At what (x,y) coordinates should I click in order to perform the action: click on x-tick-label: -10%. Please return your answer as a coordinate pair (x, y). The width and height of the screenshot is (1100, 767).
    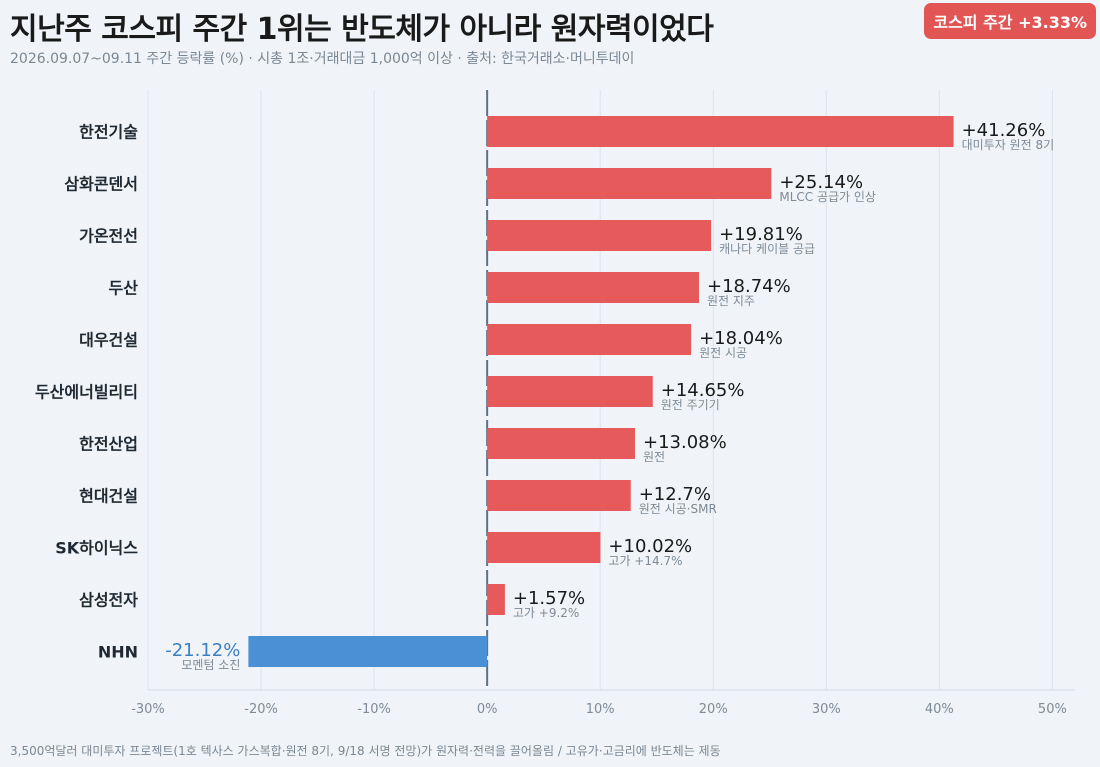
    Looking at the image, I should click on (374, 709).